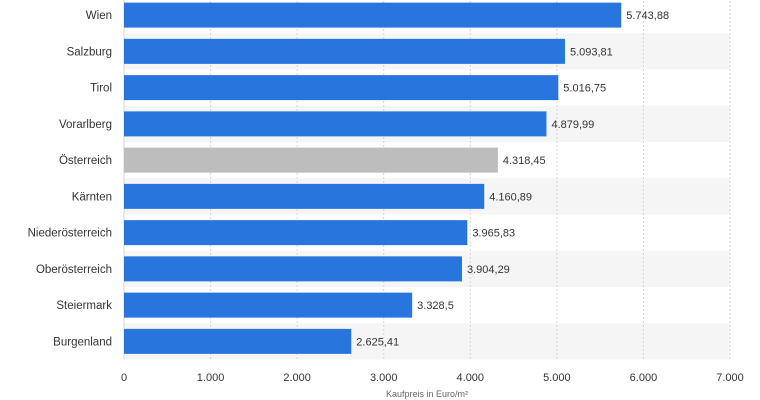 This screenshot has width=760, height=400. I want to click on category-label: Kärnten, so click(92, 197).